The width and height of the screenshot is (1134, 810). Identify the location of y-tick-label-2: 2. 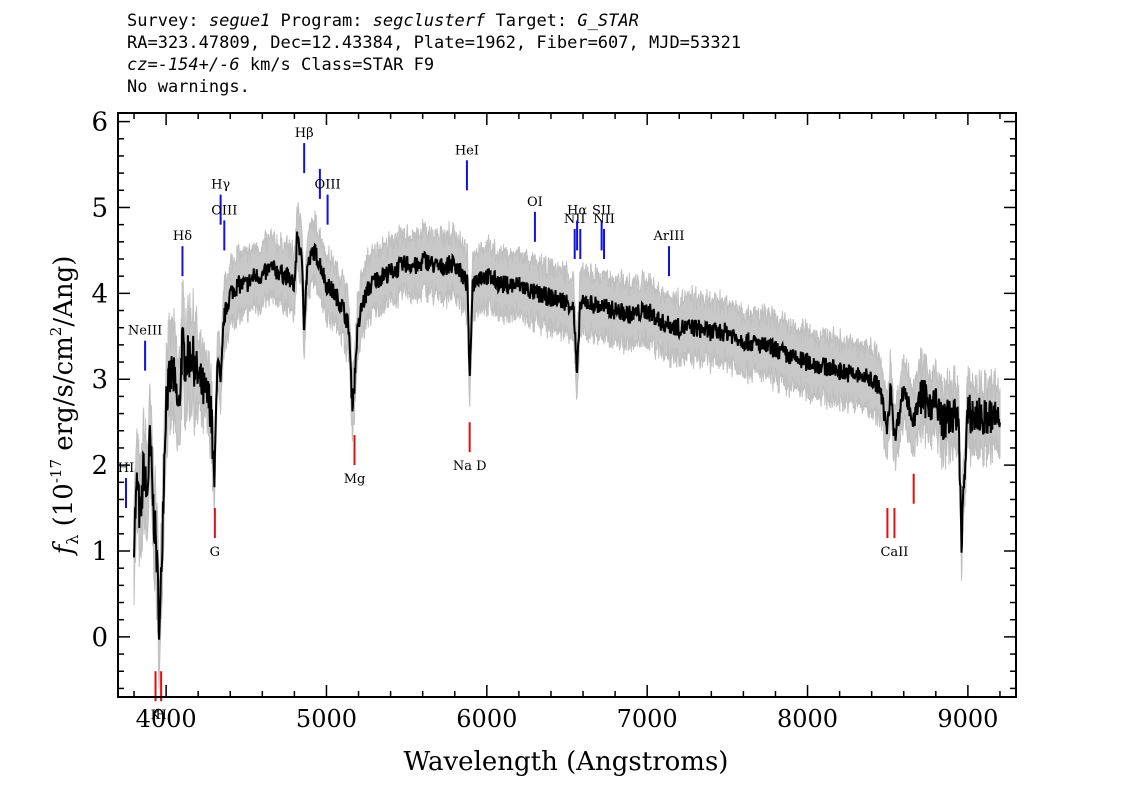
(99, 466).